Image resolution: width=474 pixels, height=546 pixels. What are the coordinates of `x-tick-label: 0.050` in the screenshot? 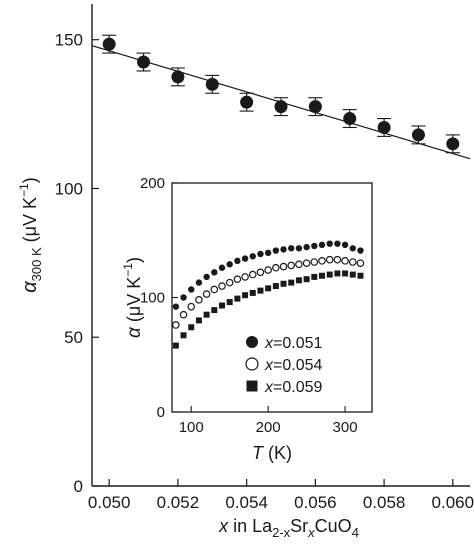 It's located at (109, 502).